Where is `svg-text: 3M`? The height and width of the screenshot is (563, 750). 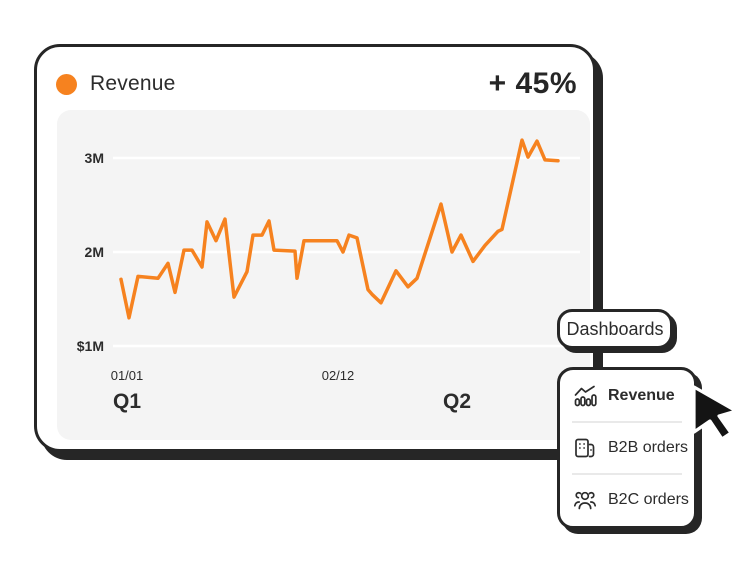 svg-text: 3M is located at coordinates (94, 158).